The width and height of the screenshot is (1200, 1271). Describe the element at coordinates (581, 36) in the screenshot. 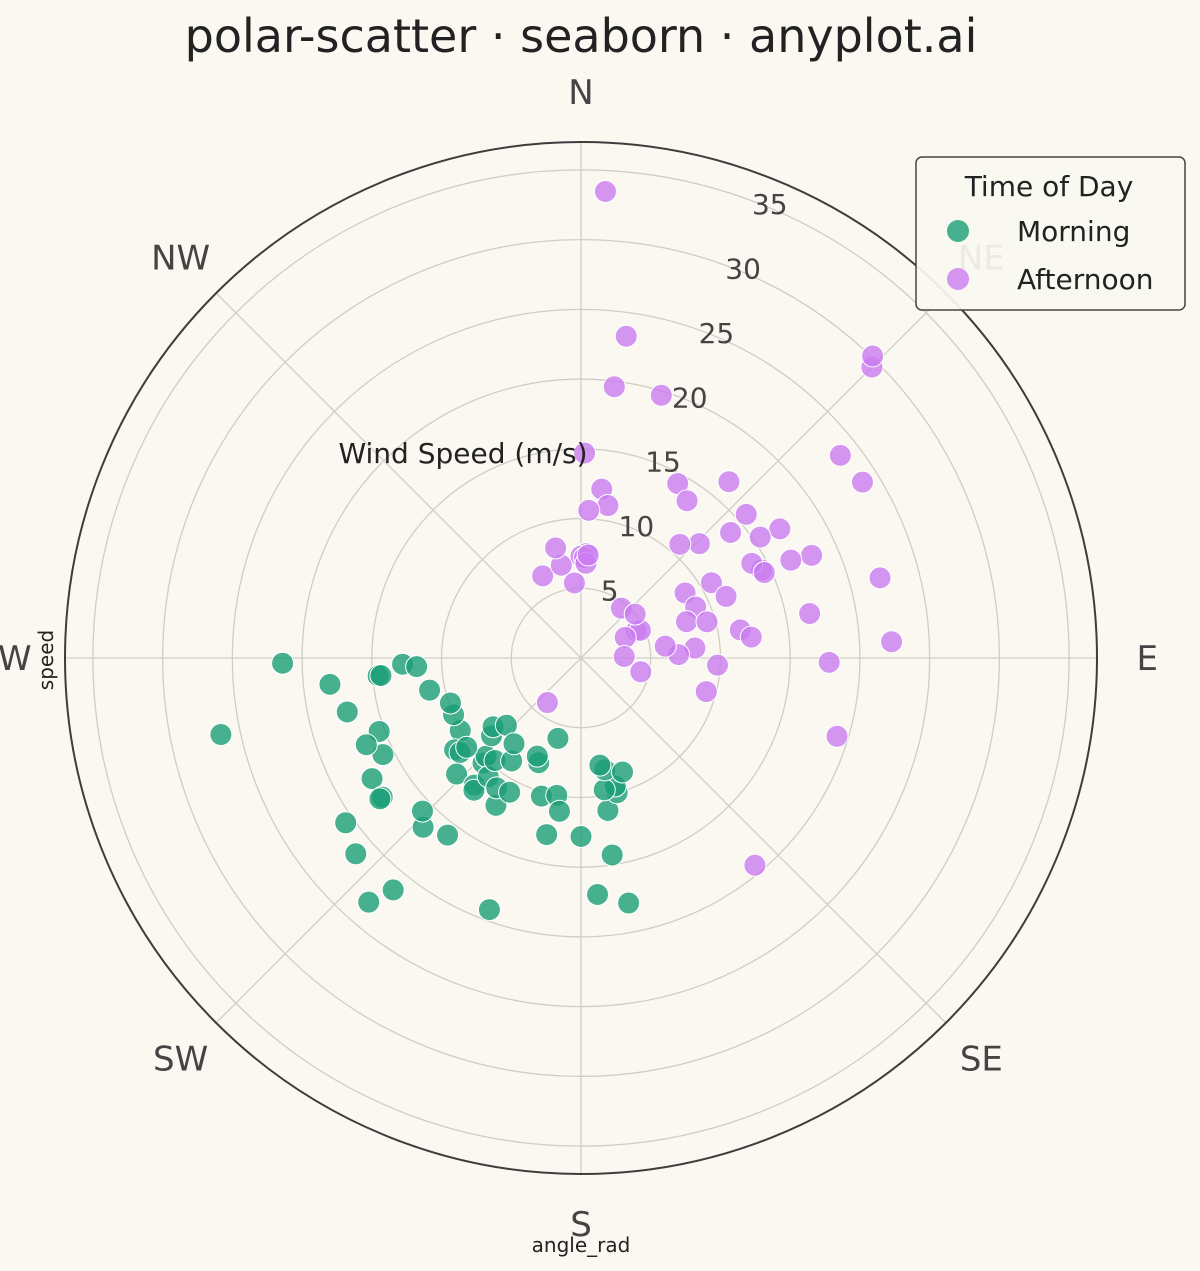

I see `chart-title: polar-scatter · seaborn · anyplot.ai` at that location.